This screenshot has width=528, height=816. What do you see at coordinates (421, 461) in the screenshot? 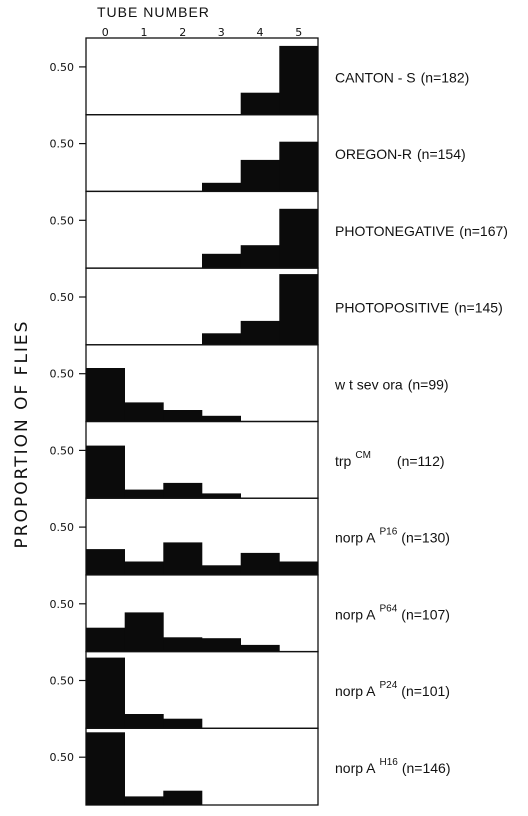
I see `sample-size: (n=112)` at bounding box center [421, 461].